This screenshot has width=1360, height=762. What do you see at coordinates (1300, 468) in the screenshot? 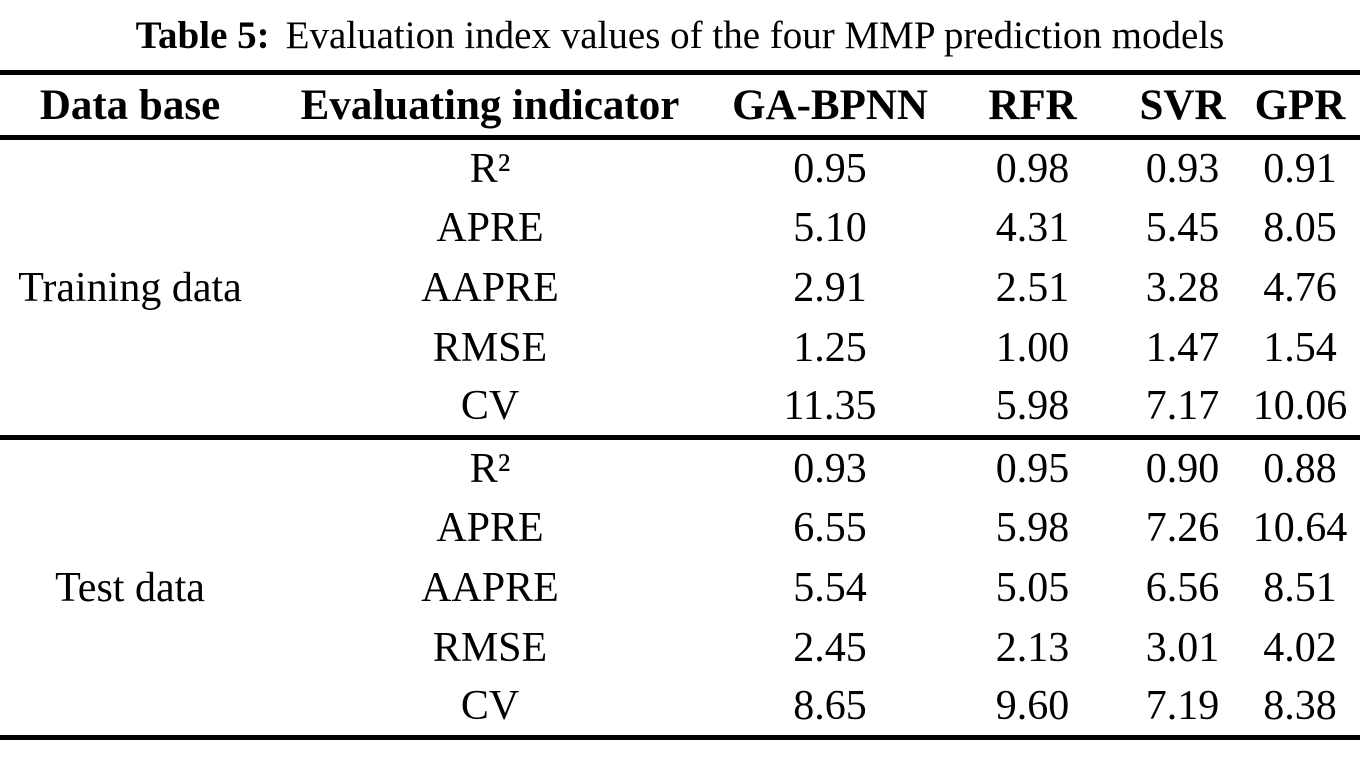
I see `value-cell: 0.88` at bounding box center [1300, 468].